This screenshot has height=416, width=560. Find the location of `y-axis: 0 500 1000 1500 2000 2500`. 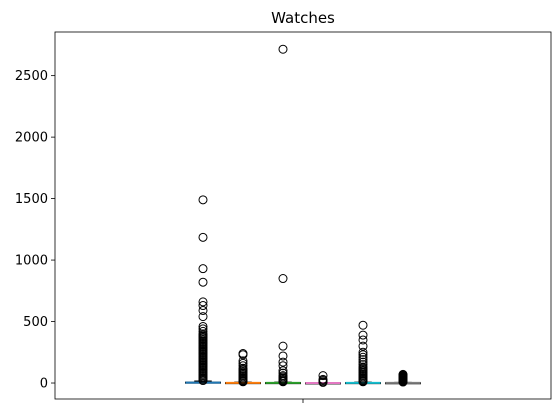

y-axis: 0 500 1000 1500 2000 2500 is located at coordinates (35, 230).